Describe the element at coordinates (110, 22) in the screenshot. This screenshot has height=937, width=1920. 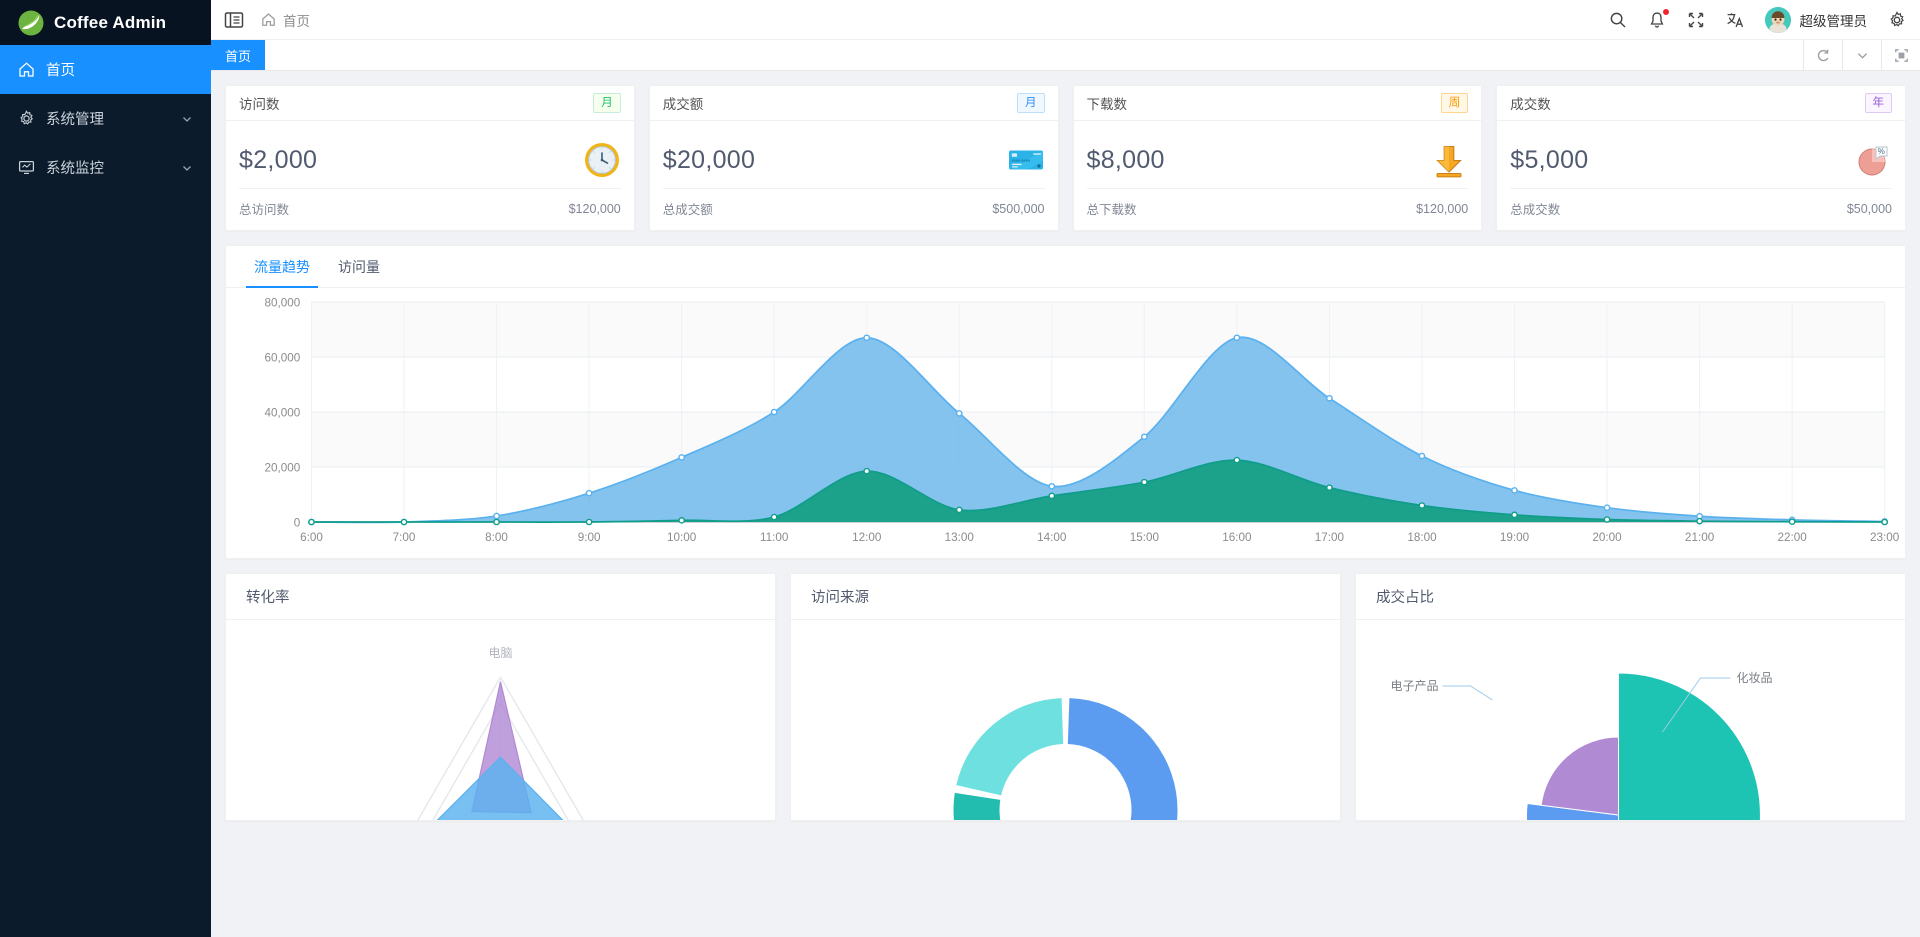
I see `brand-title: Coffee Admin` at that location.